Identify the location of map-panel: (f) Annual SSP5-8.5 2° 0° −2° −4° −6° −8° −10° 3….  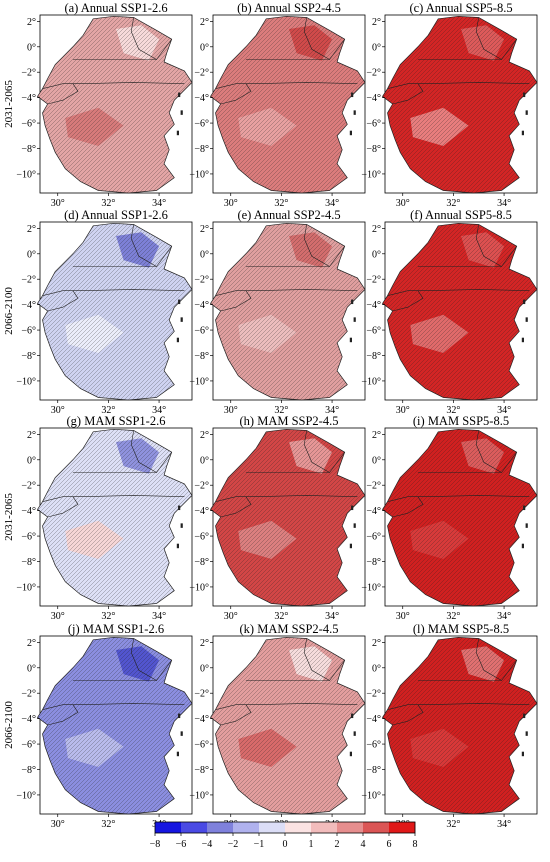
(449, 312).